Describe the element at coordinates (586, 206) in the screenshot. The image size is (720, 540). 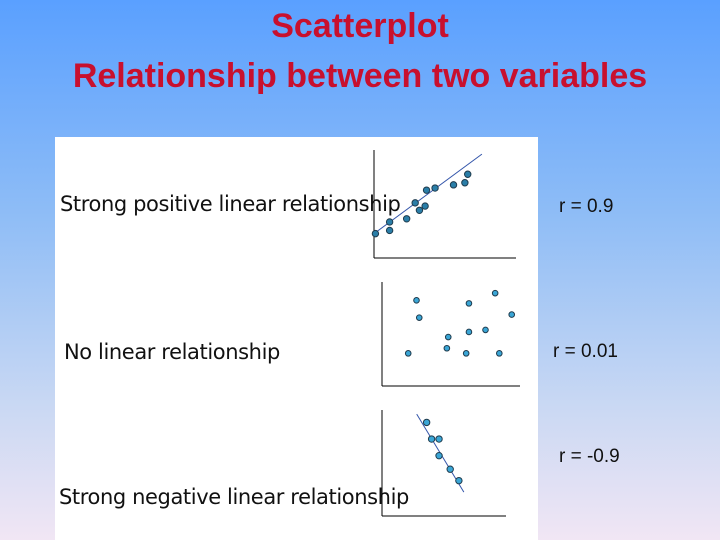
I see `r-value-positive: r = 0.9` at that location.